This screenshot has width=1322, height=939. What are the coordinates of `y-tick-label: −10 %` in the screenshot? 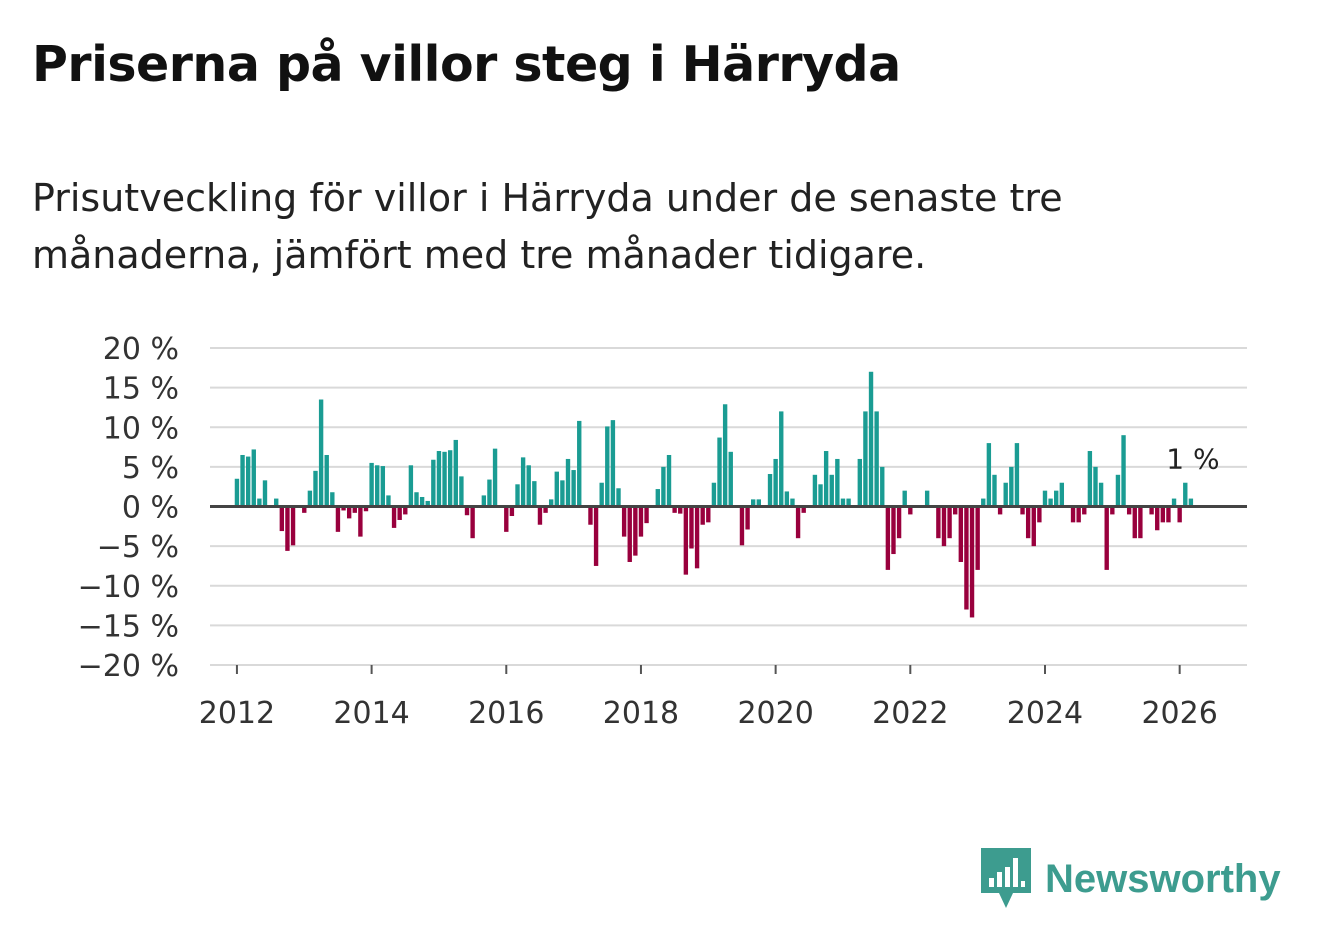 It's located at (128, 587).